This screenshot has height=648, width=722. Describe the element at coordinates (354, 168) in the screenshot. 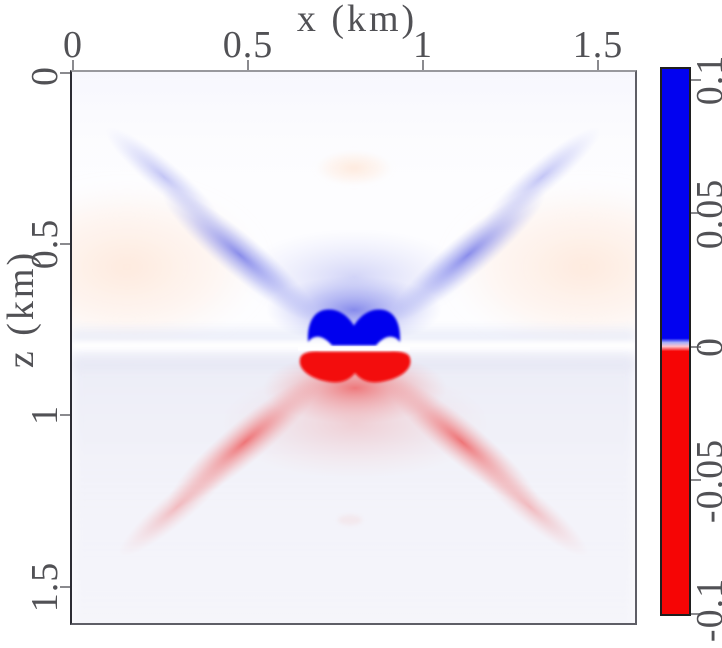

I see `peach-spot-top` at that location.